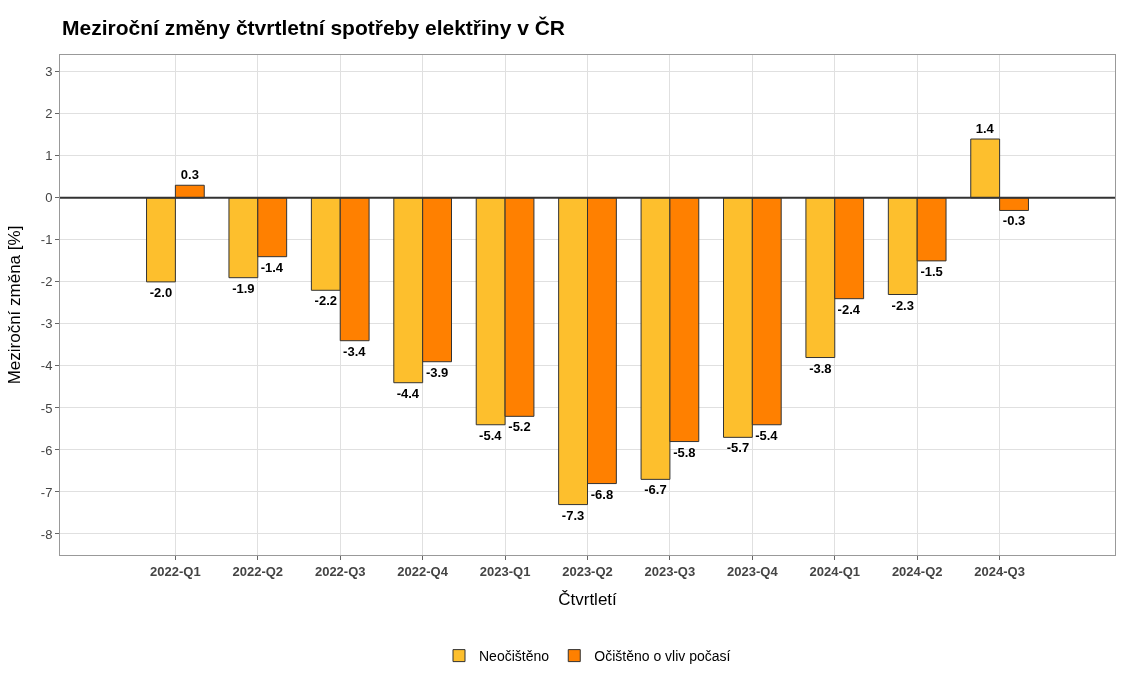  What do you see at coordinates (423, 571) in the screenshot?
I see `x-tick-label: 2022-Q4` at bounding box center [423, 571].